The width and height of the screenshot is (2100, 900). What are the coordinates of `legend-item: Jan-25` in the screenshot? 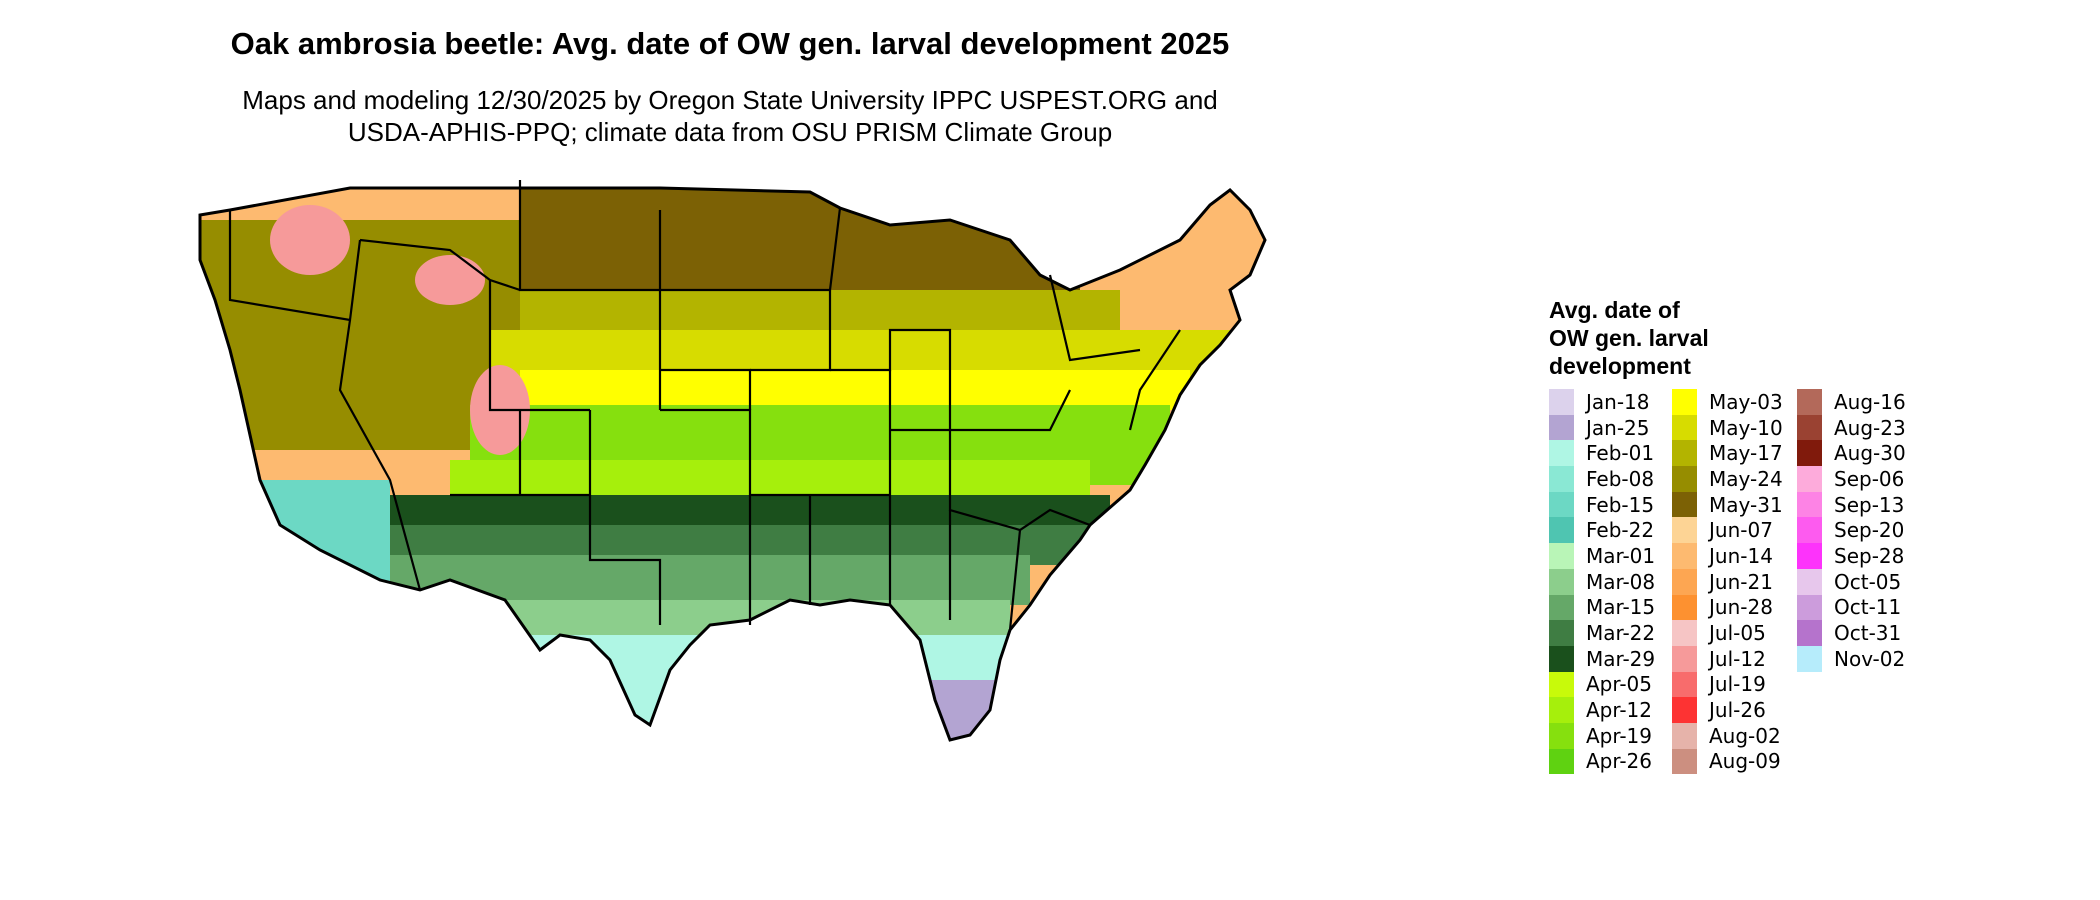 It's located at (1602, 427).